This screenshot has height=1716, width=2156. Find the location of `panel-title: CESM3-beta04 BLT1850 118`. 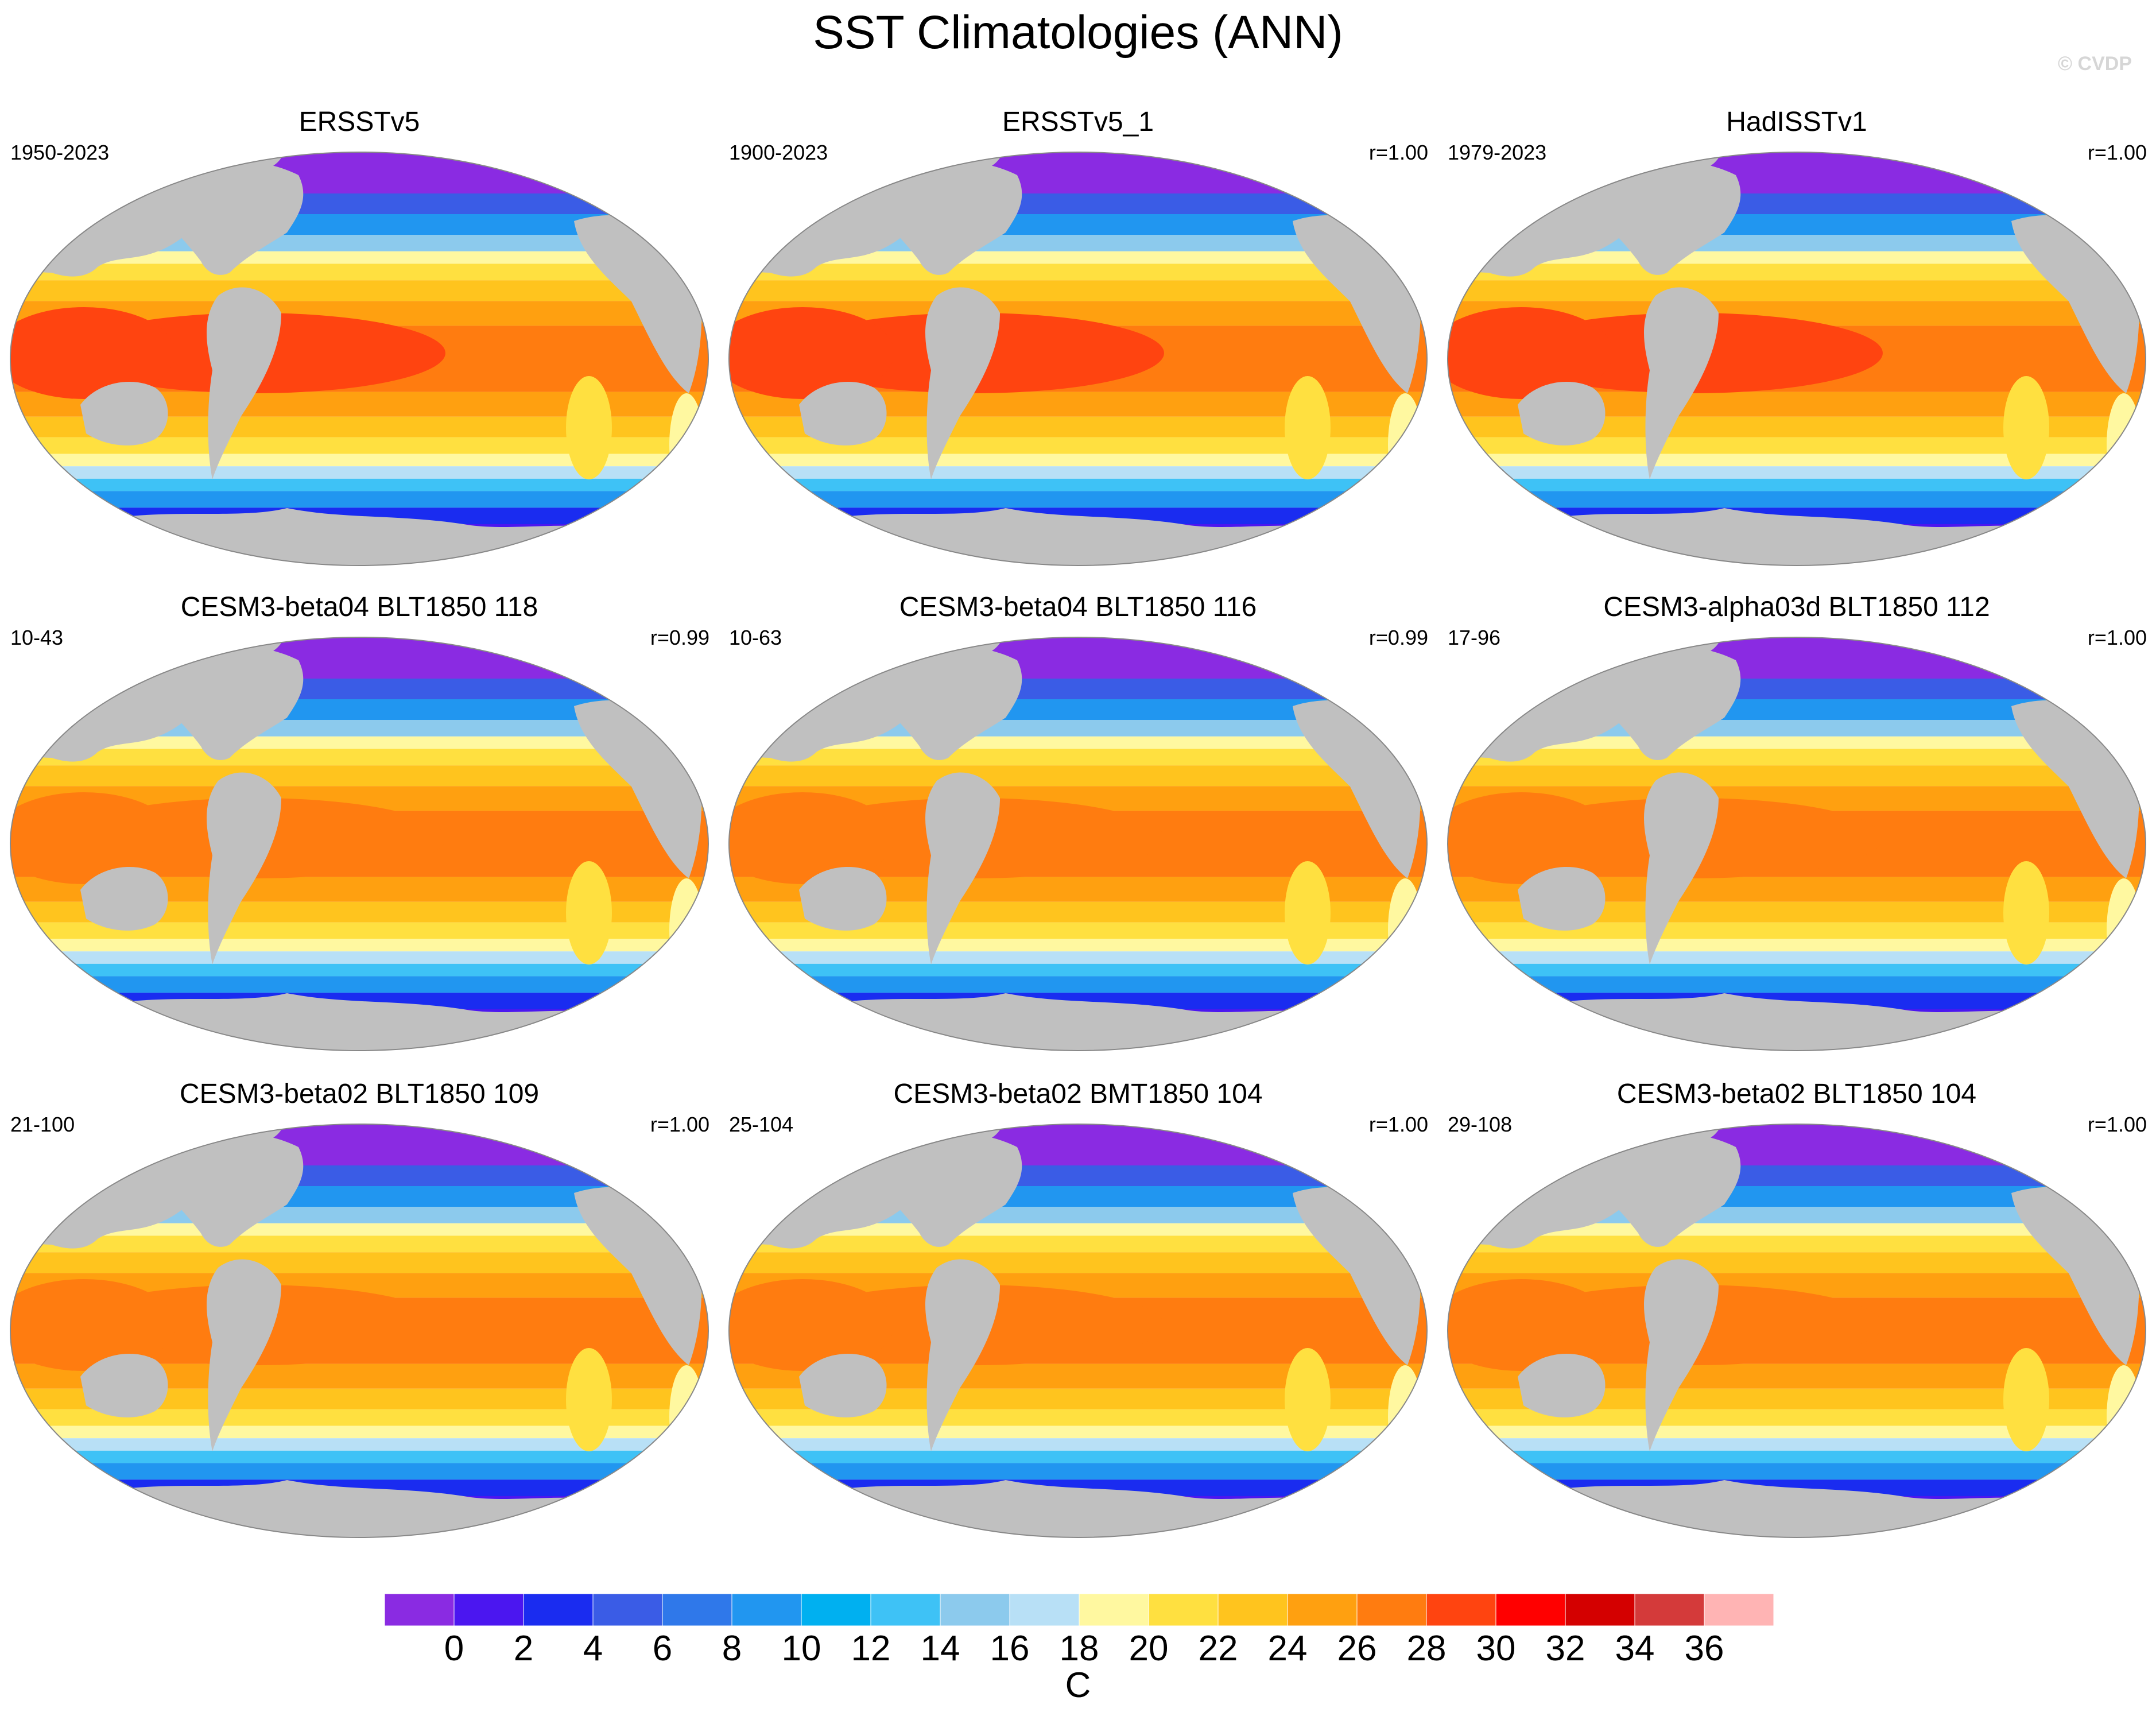

panel-title: CESM3-beta04 BLT1850 118 is located at coordinates (359, 607).